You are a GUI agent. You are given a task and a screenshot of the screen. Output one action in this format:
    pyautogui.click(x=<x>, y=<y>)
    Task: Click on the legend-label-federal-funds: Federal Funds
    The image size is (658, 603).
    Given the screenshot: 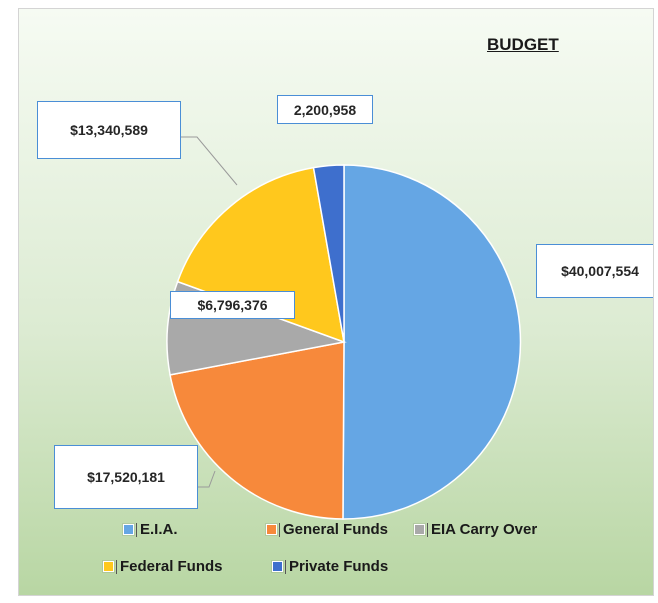 What is the action you would take?
    pyautogui.click(x=171, y=566)
    